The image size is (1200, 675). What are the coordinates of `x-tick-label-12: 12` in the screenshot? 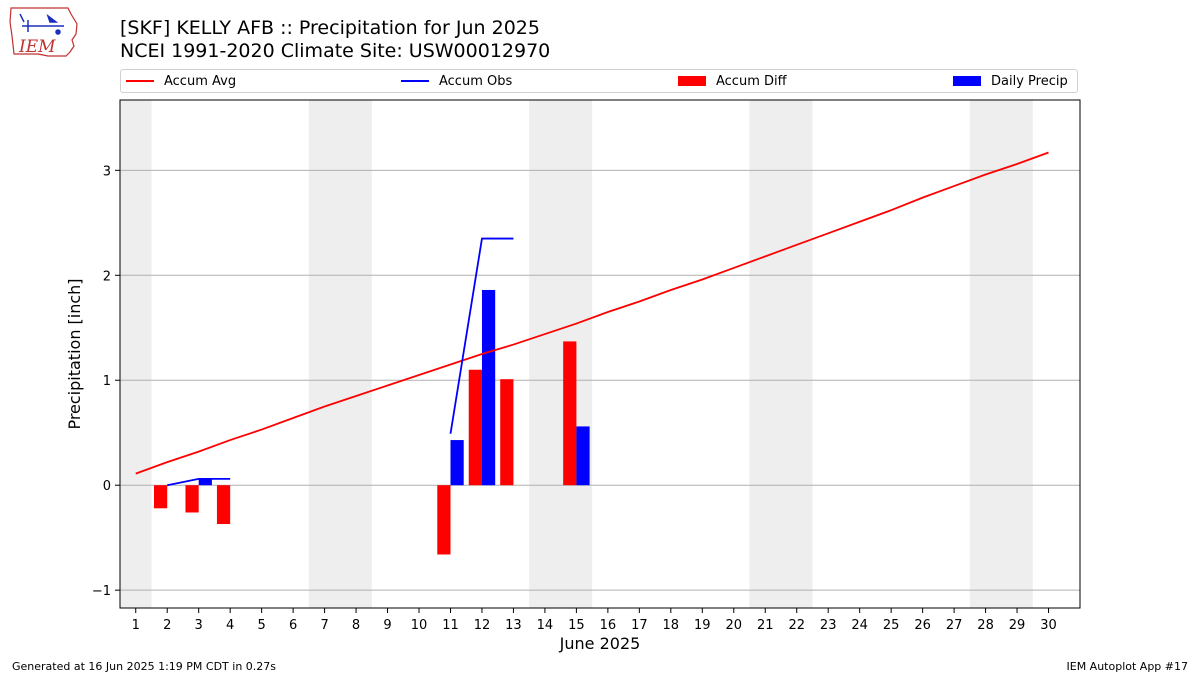 It's located at (482, 625).